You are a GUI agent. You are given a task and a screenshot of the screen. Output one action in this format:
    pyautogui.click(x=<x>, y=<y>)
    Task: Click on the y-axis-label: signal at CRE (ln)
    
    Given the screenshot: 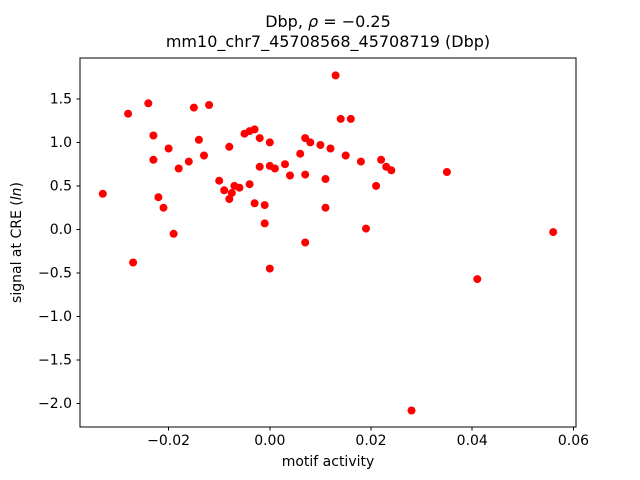 What is the action you would take?
    pyautogui.click(x=17, y=242)
    